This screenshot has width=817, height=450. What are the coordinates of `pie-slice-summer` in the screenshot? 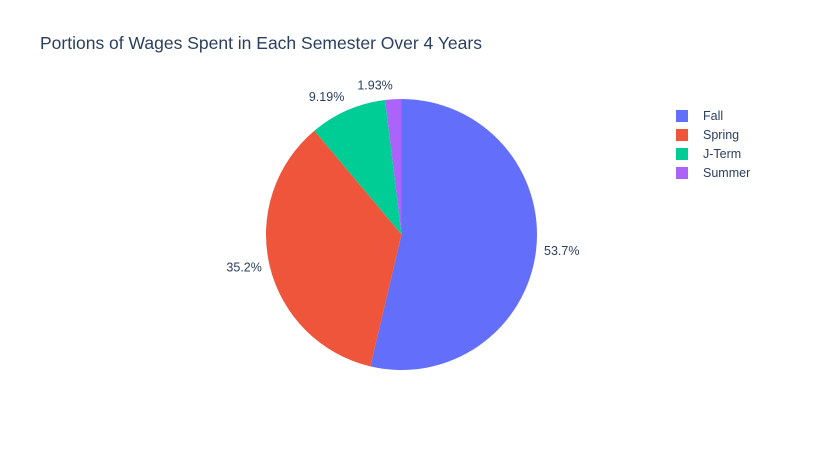 It's located at (393, 167).